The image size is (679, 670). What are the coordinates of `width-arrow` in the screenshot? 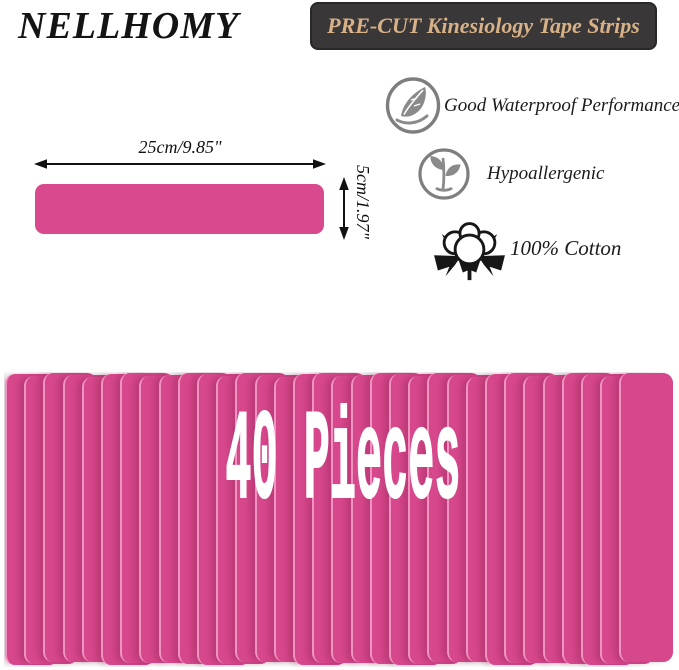 It's located at (180, 164).